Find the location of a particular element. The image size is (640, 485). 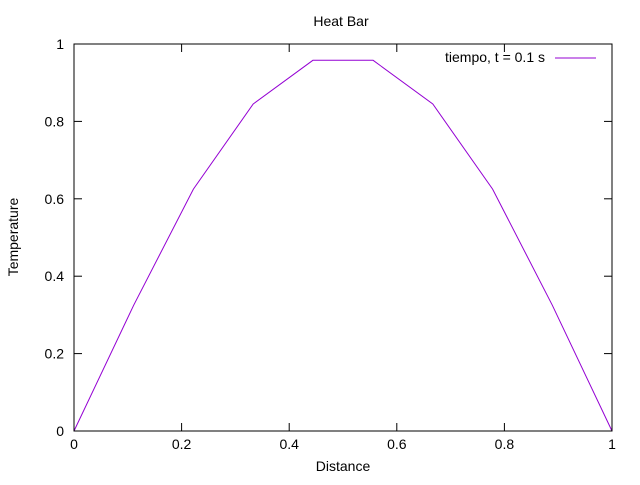

y-axis-label: Temperature is located at coordinates (13, 236).